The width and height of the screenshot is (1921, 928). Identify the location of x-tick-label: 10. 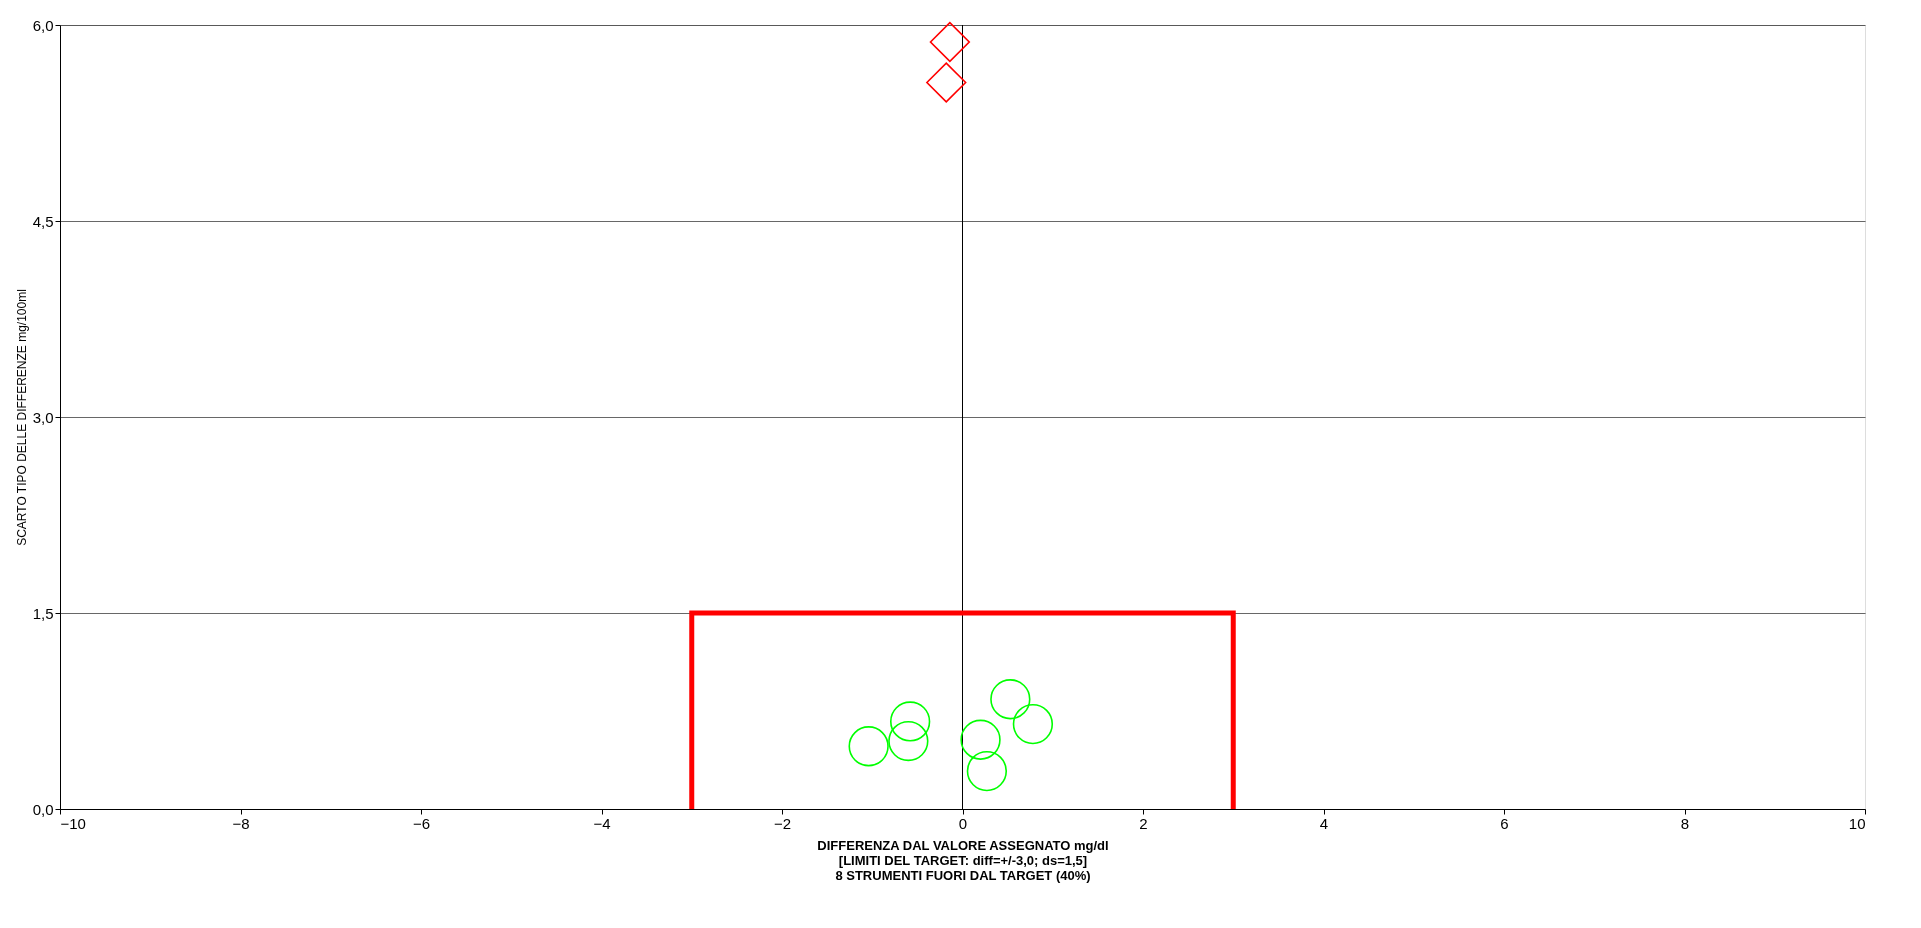
(1857, 823).